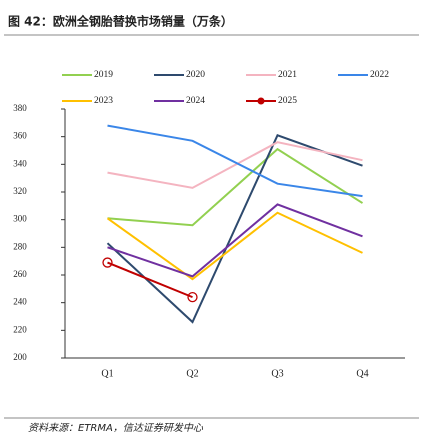 This screenshot has height=437, width=423. Describe the element at coordinates (20, 357) in the screenshot. I see `y-tick-label: 200` at that location.